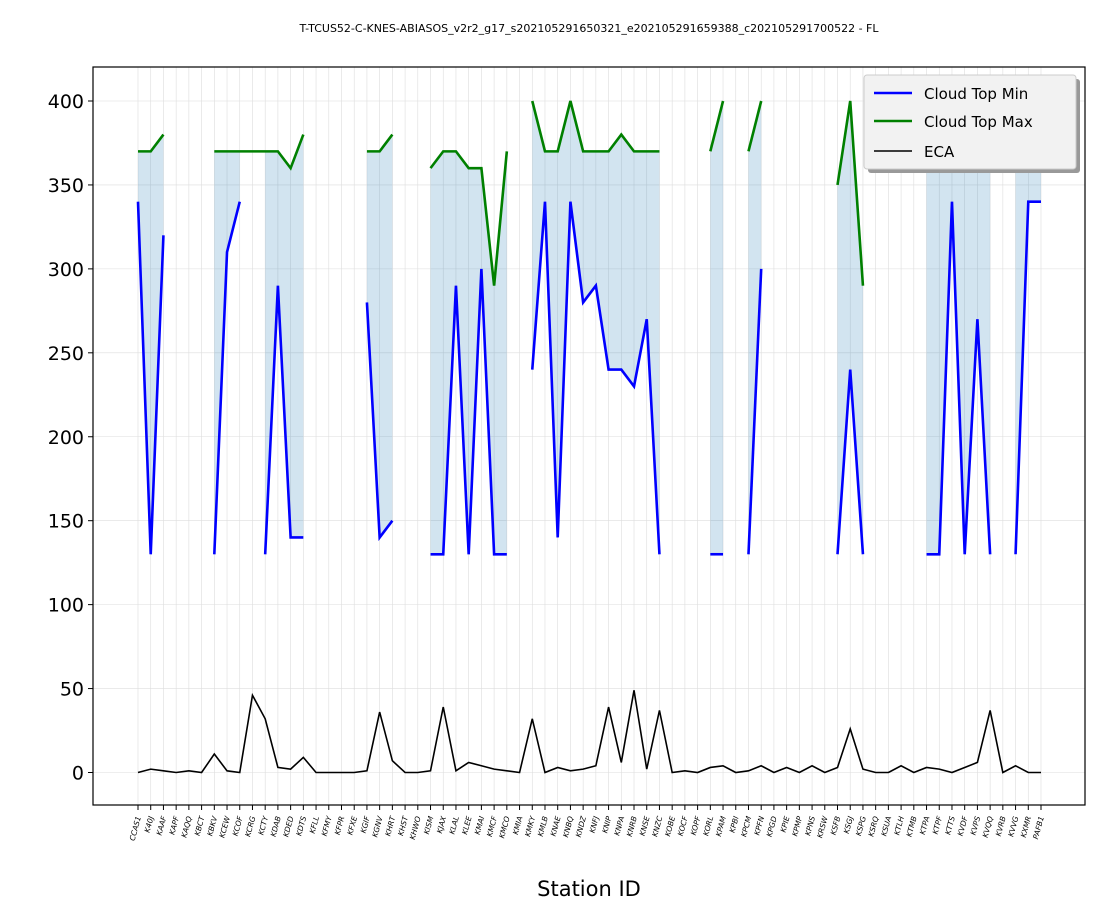 This screenshot has width=1108, height=923. What do you see at coordinates (66, 102) in the screenshot?
I see `y-tick-label: 400` at bounding box center [66, 102].